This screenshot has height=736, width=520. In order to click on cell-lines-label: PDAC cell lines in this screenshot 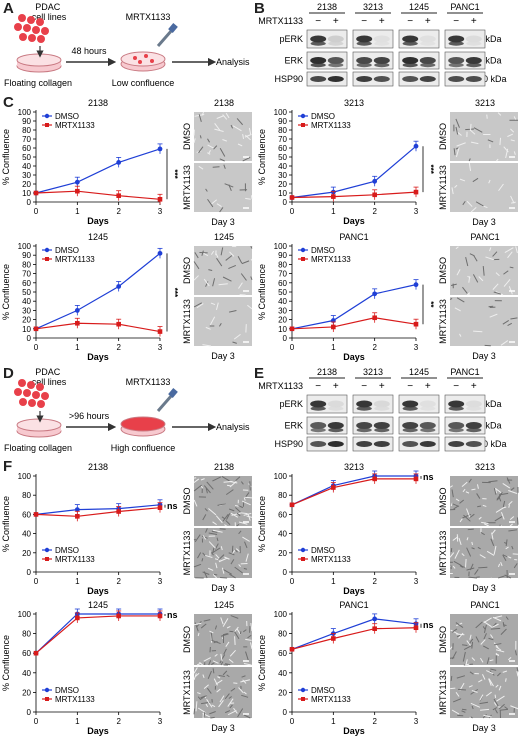, I will do `click(49, 12)`.